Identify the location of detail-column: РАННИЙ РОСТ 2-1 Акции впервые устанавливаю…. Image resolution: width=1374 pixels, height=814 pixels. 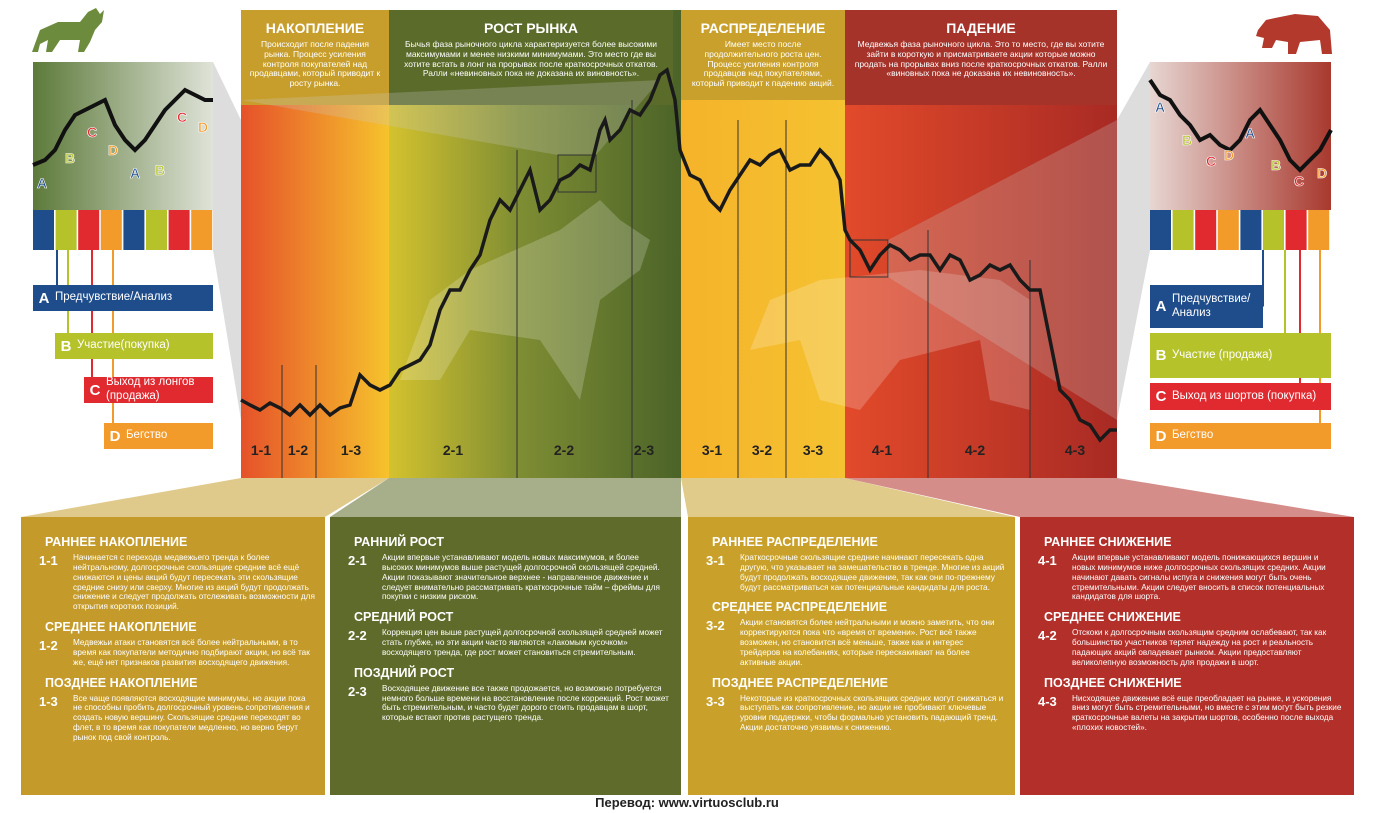
(505, 656).